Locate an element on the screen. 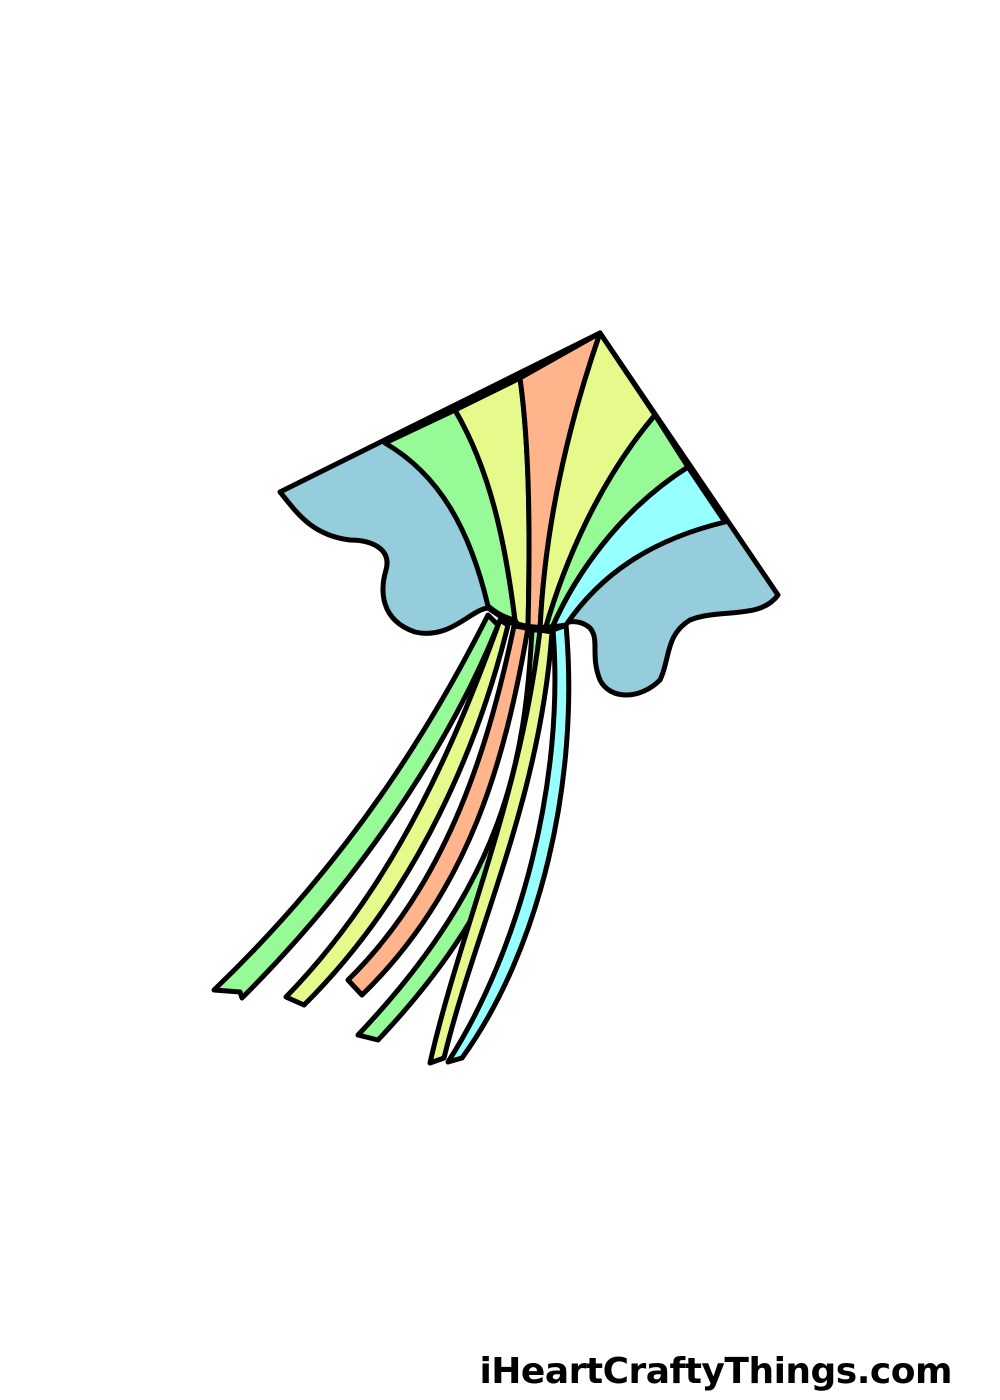 Image resolution: width=1000 pixels, height=1400 pixels. tail-cyan is located at coordinates (508, 843).